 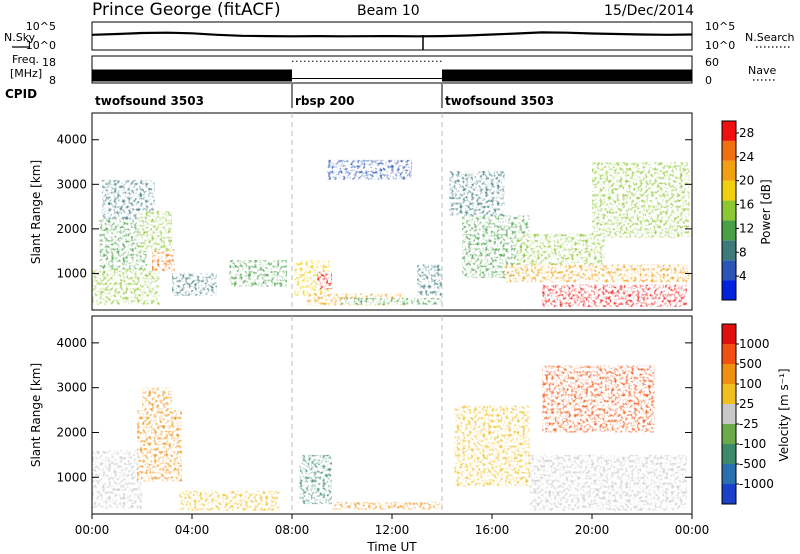 What do you see at coordinates (750, 364) in the screenshot?
I see `velocity-colorbar-tick-label-1: 500` at bounding box center [750, 364].